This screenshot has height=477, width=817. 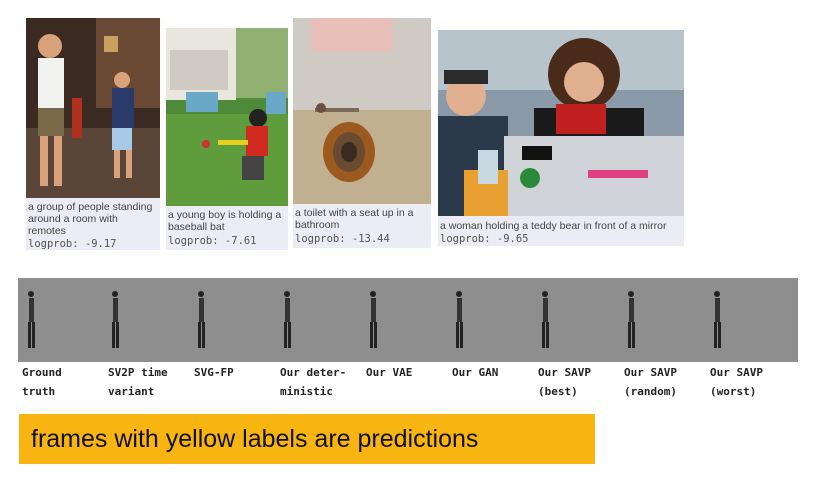 I want to click on photo-people-room, so click(x=93, y=108).